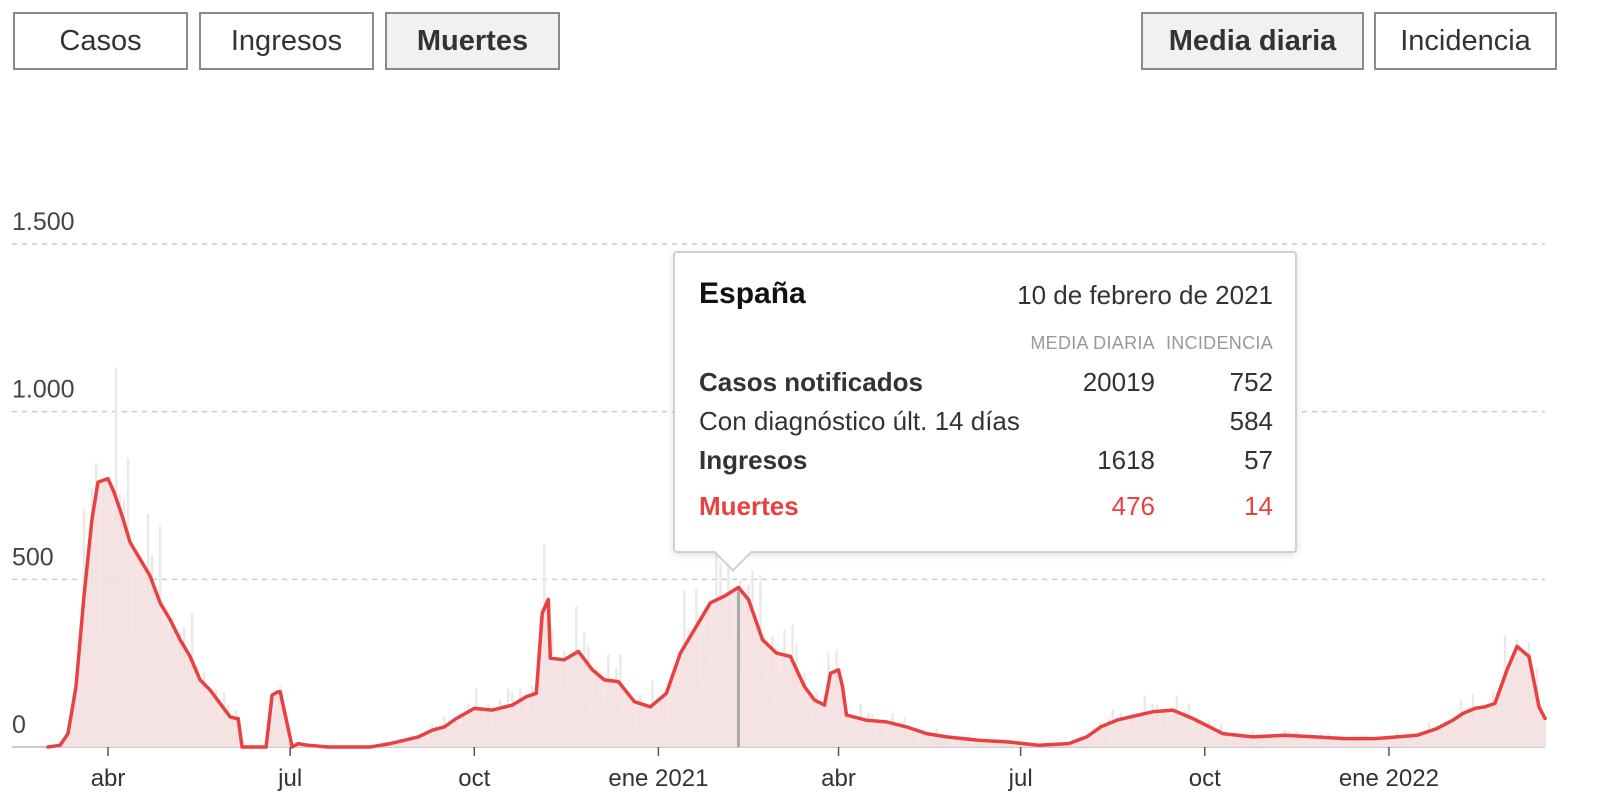 This screenshot has width=1606, height=808. I want to click on tooltip-date: 10 de febrero de 2021, so click(1145, 295).